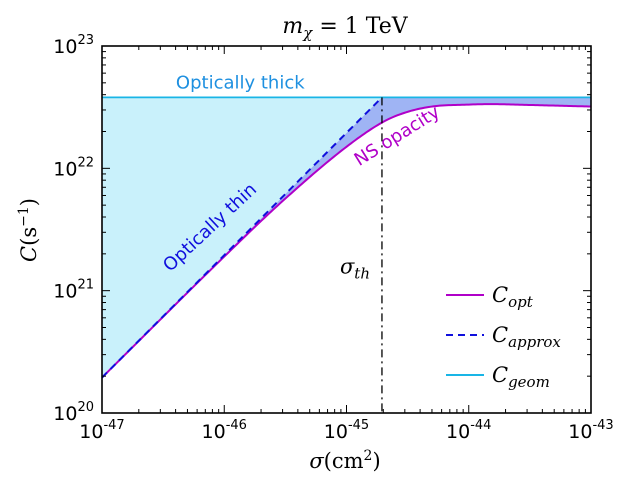 This screenshot has height=478, width=618. Describe the element at coordinates (362, 274) in the screenshot. I see `threshold-subscript: th` at that location.